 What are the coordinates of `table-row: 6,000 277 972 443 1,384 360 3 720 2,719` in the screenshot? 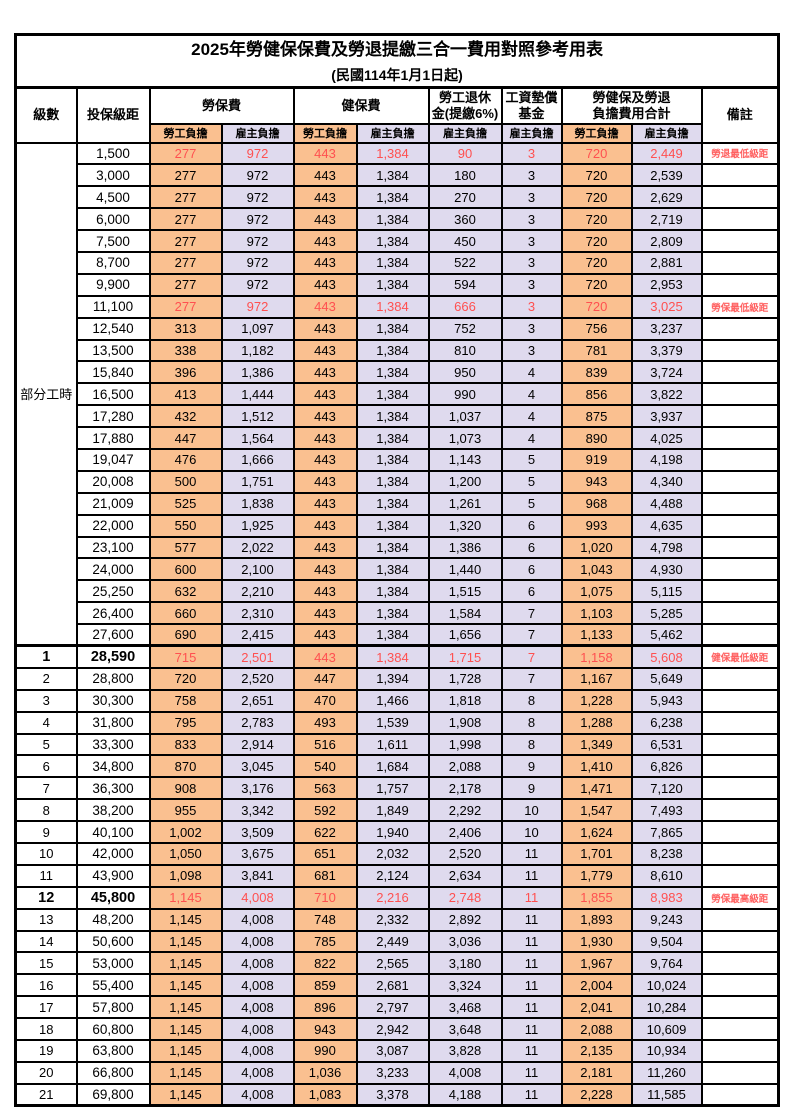 It's located at (398, 219).